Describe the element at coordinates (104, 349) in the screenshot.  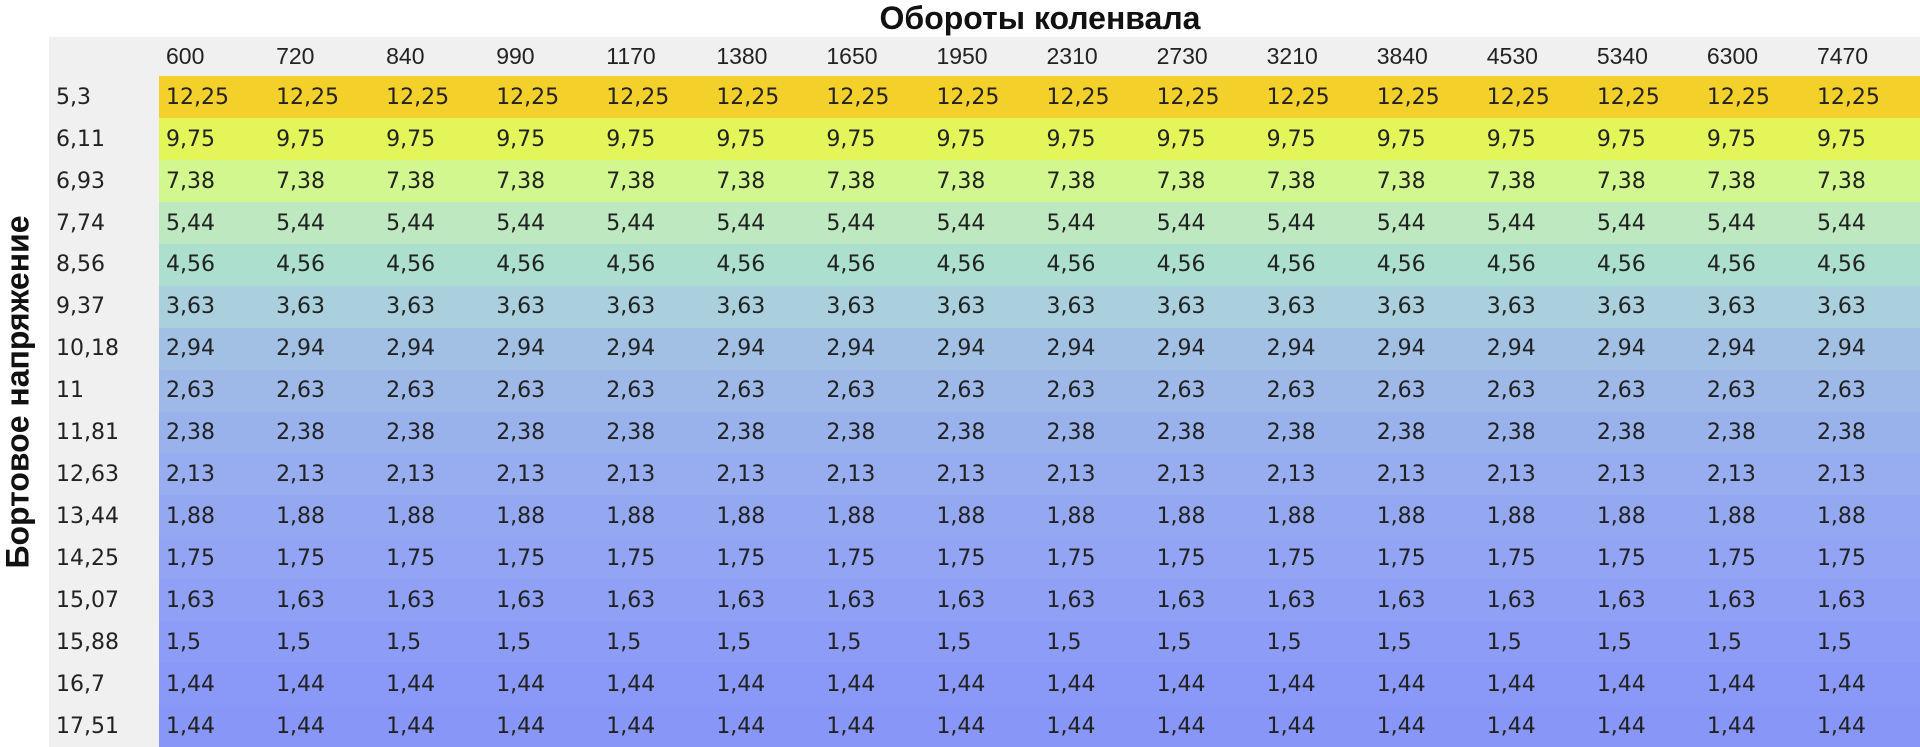
I see `row-label: 10,18` at that location.